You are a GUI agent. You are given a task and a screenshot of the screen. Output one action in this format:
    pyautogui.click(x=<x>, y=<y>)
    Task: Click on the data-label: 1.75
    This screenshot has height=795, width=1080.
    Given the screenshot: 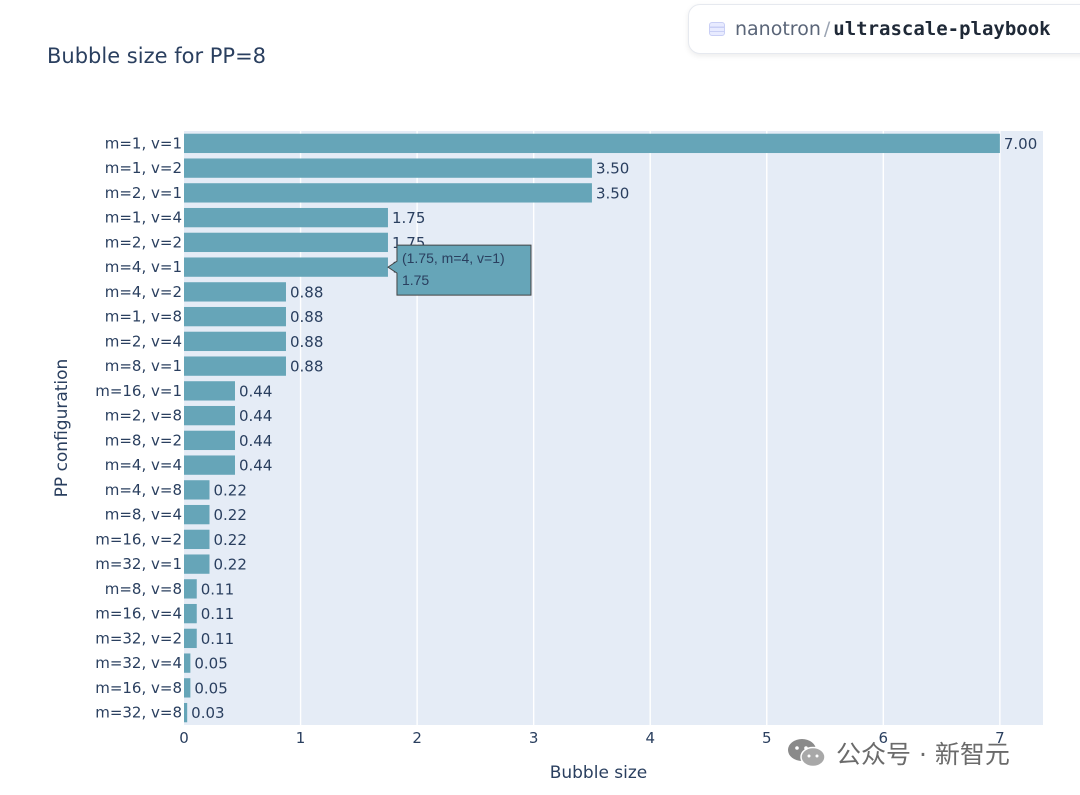 What is the action you would take?
    pyautogui.click(x=408, y=218)
    